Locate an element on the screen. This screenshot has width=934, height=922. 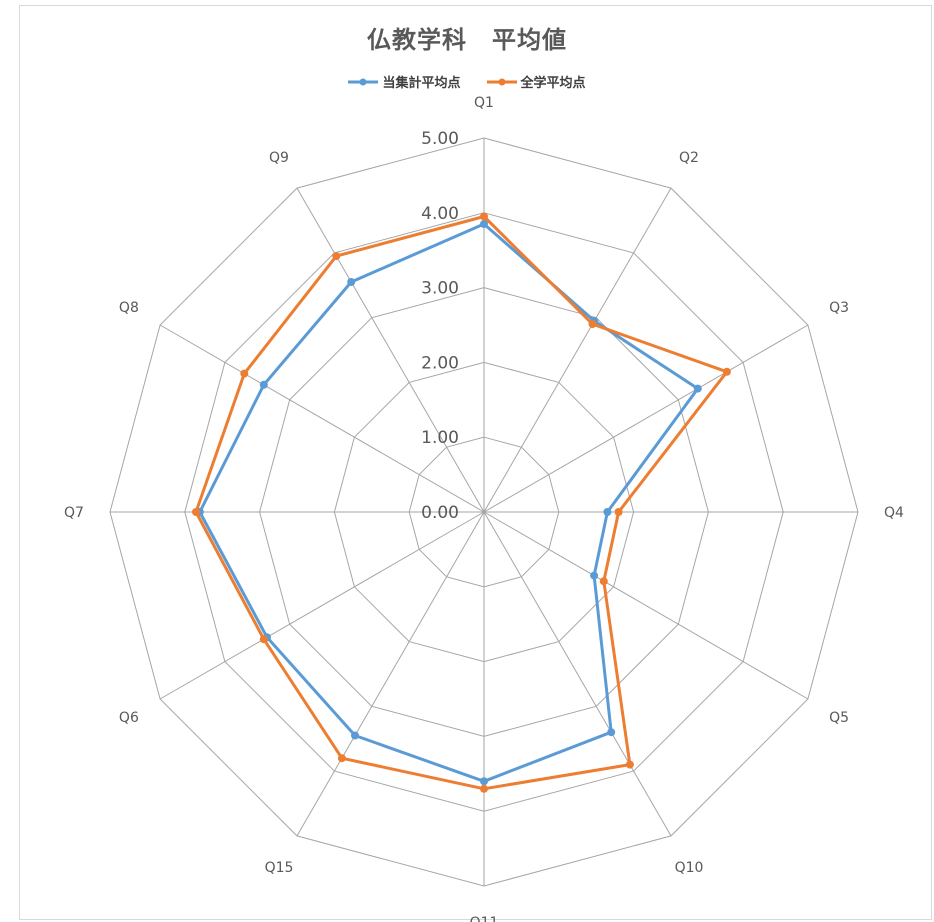
data-point-series-1-Q5 is located at coordinates (594, 575).